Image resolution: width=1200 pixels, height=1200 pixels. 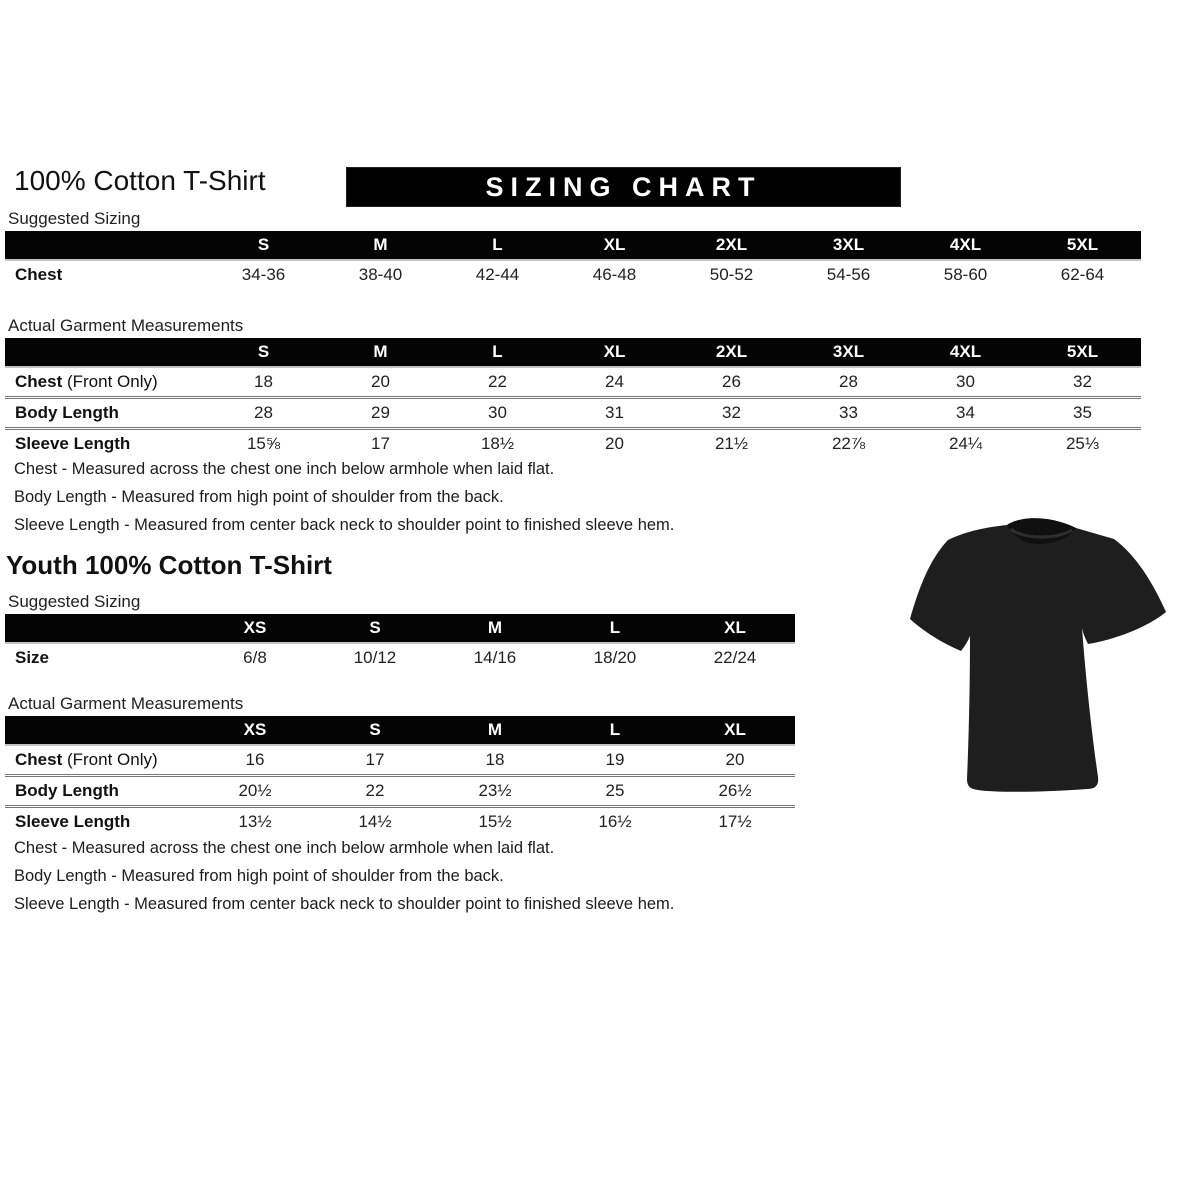 I want to click on measurement-cell: 16½, so click(x=615, y=820).